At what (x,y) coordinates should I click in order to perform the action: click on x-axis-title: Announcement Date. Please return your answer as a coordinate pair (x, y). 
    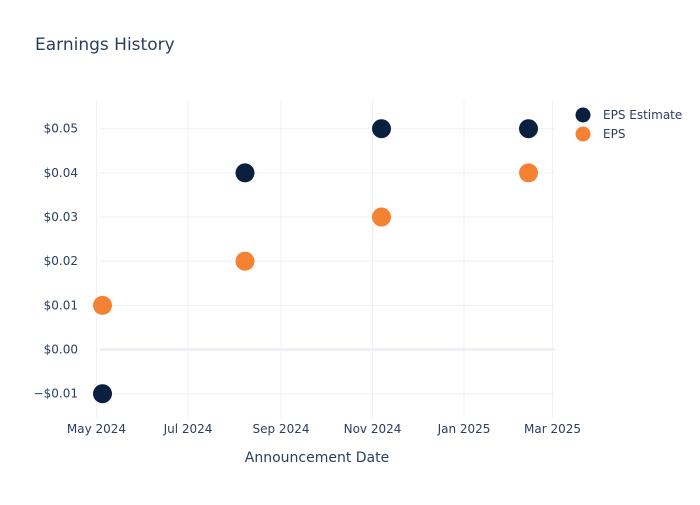
    Looking at the image, I should click on (317, 458).